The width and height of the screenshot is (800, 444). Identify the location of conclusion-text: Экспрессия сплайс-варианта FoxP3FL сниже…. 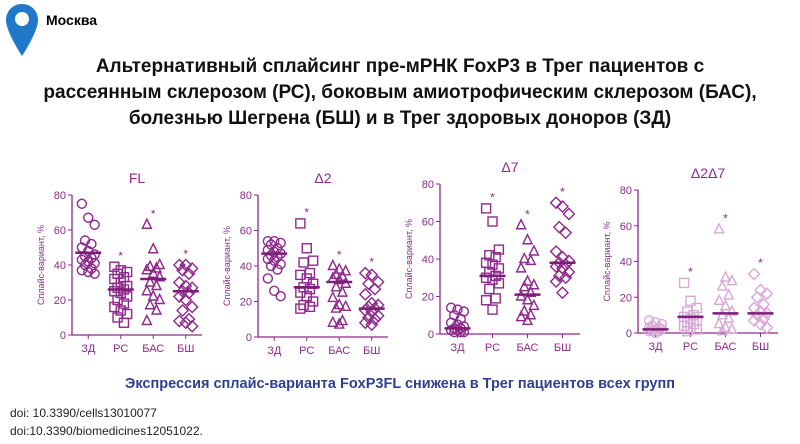
(400, 384).